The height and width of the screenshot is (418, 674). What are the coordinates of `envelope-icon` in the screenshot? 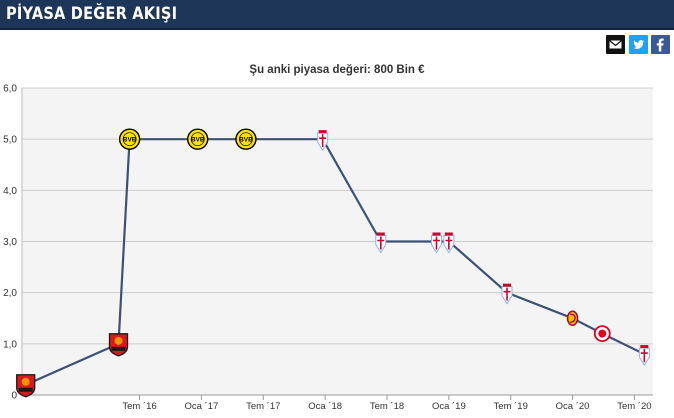 It's located at (615, 44).